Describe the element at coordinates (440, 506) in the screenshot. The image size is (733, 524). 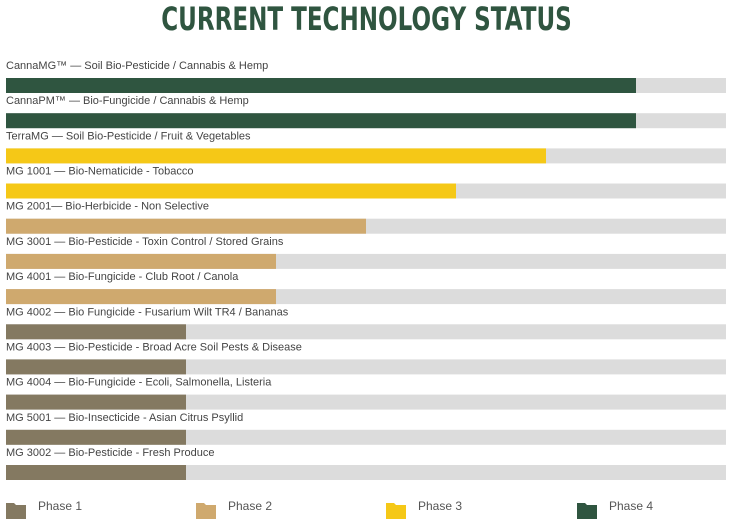
I see `legend-label: Phase 3` at that location.